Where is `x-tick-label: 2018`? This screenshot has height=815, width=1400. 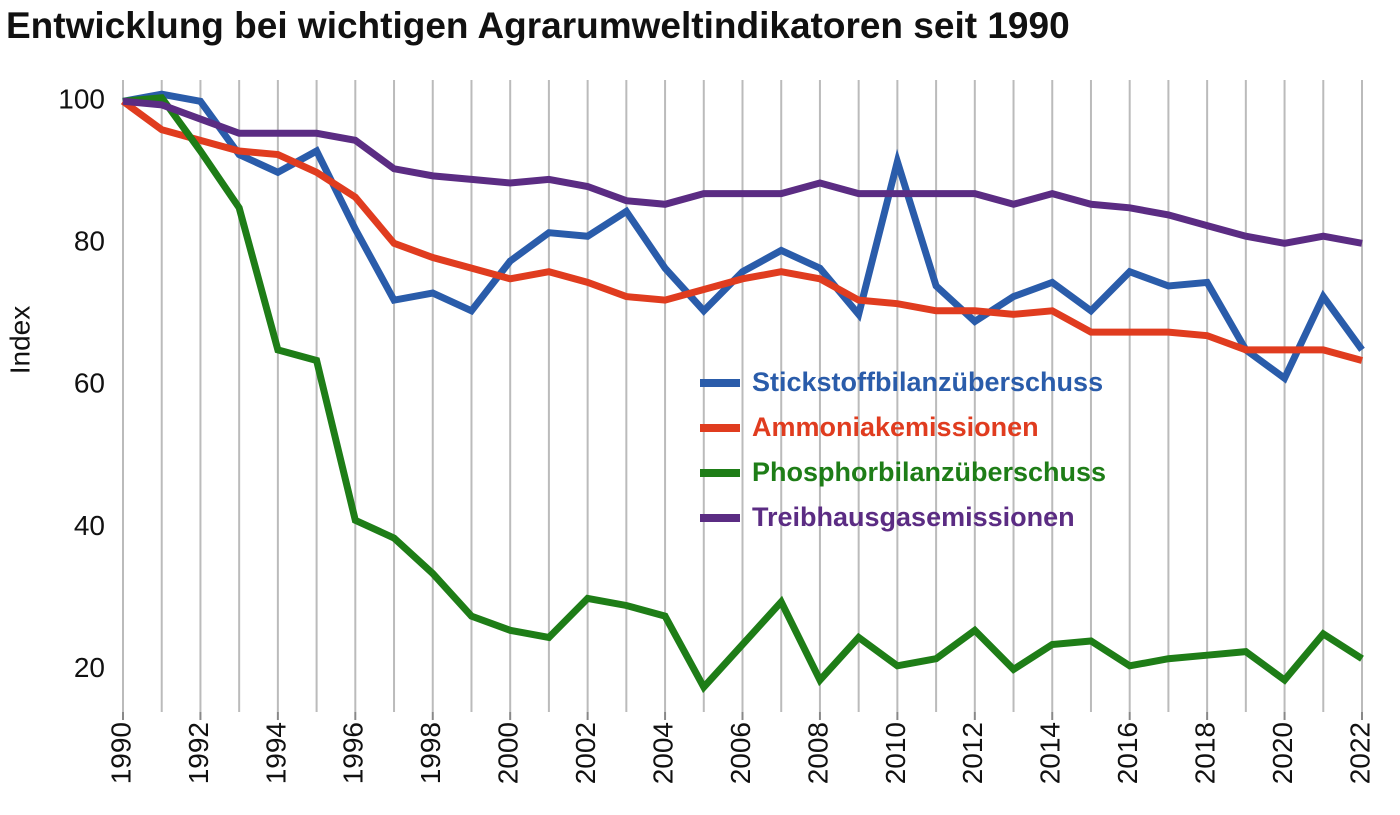
x-tick-label: 2018 is located at coordinates (1205, 753).